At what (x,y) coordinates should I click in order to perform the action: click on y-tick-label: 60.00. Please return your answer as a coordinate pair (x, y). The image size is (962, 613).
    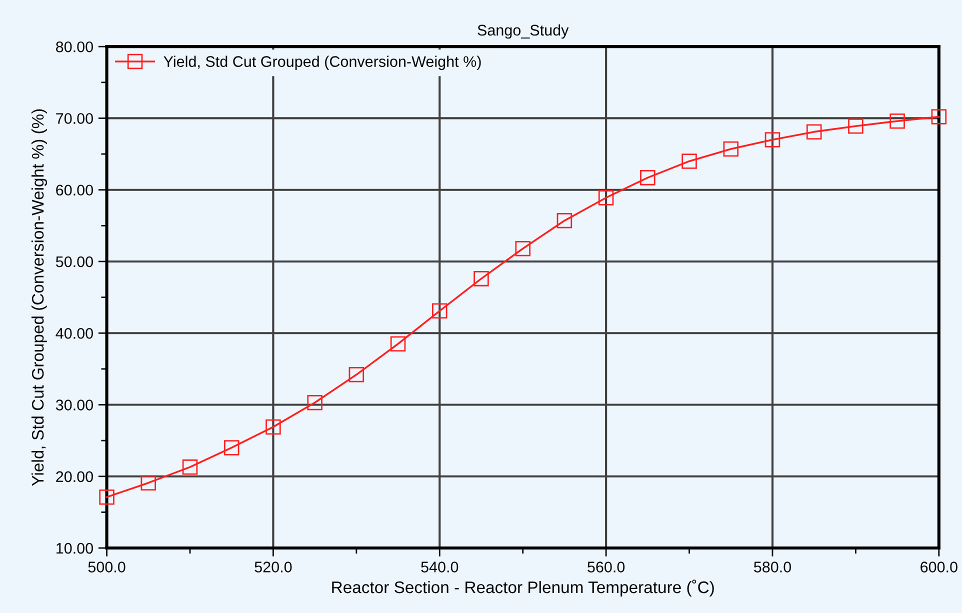
    Looking at the image, I should click on (74, 190).